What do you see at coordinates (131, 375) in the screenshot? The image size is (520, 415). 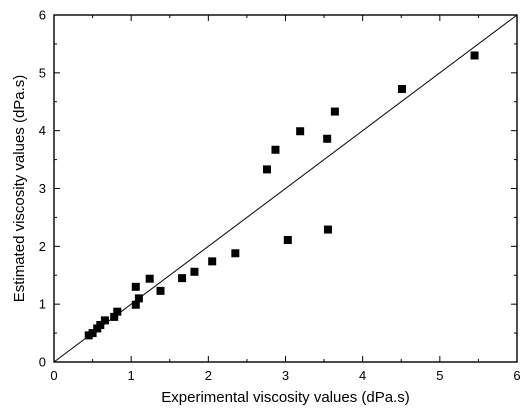 I see `x-tick-label: 1` at bounding box center [131, 375].